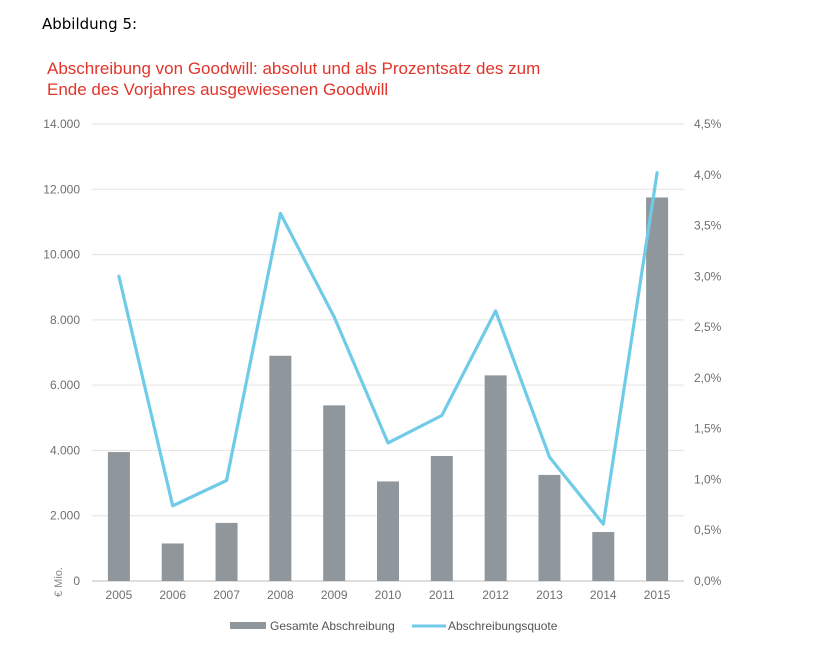  I want to click on x-tick-label: 2015, so click(657, 595).